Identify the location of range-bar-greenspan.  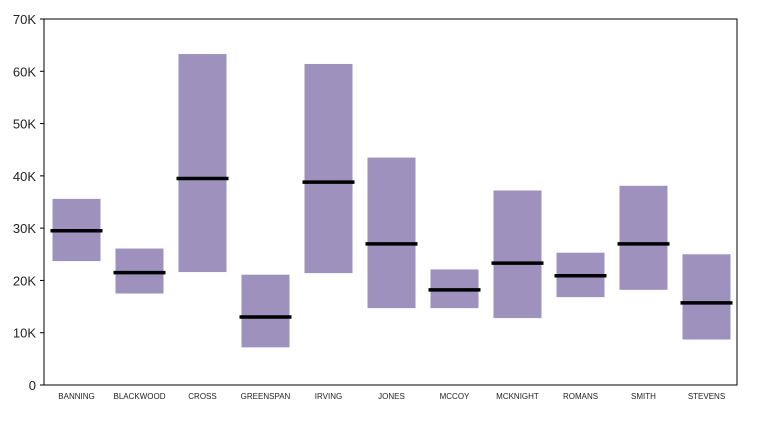
(265, 311).